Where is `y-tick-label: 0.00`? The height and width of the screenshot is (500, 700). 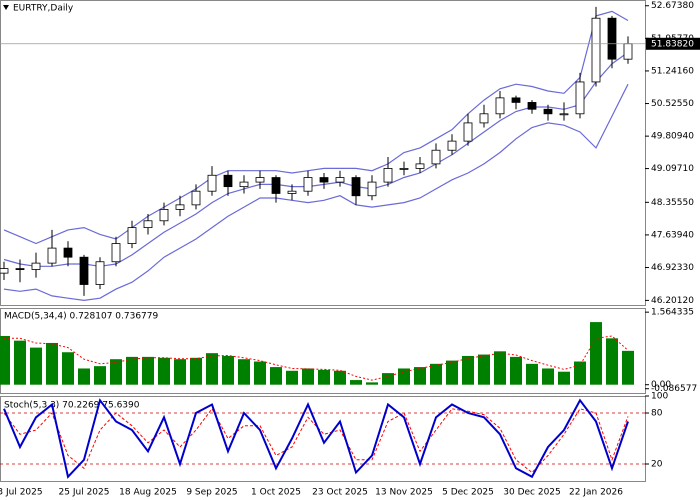
y-tick-label: 0.00 is located at coordinates (661, 385).